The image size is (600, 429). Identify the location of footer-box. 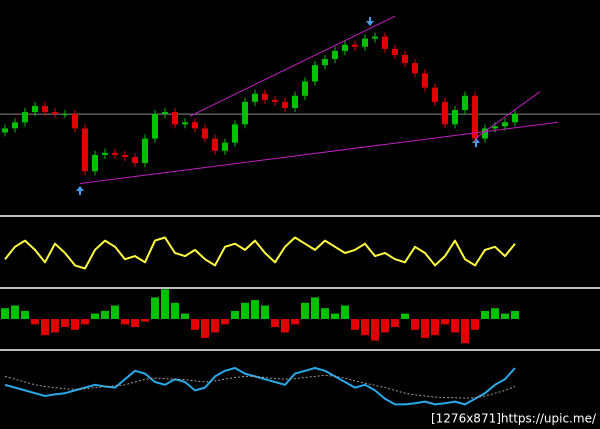
(518, 419).